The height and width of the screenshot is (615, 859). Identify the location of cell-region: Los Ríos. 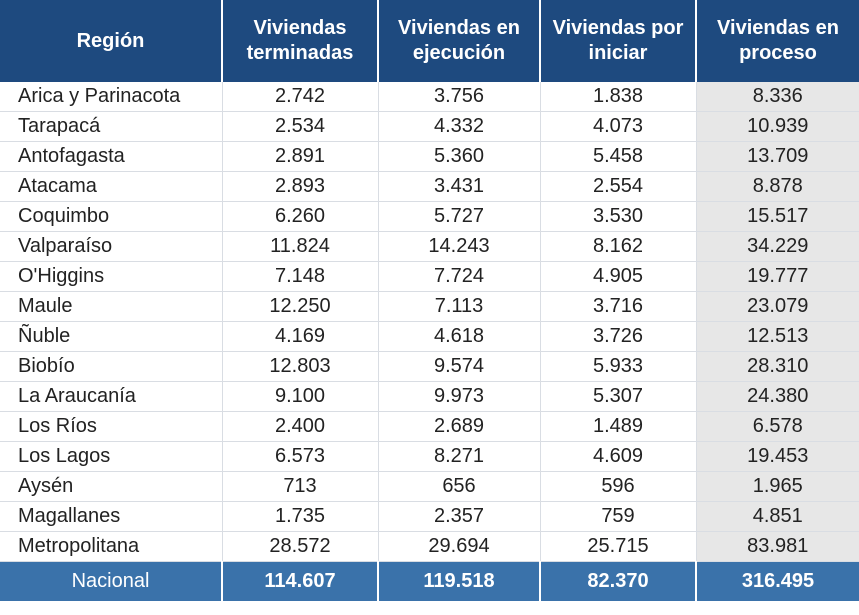
(111, 426).